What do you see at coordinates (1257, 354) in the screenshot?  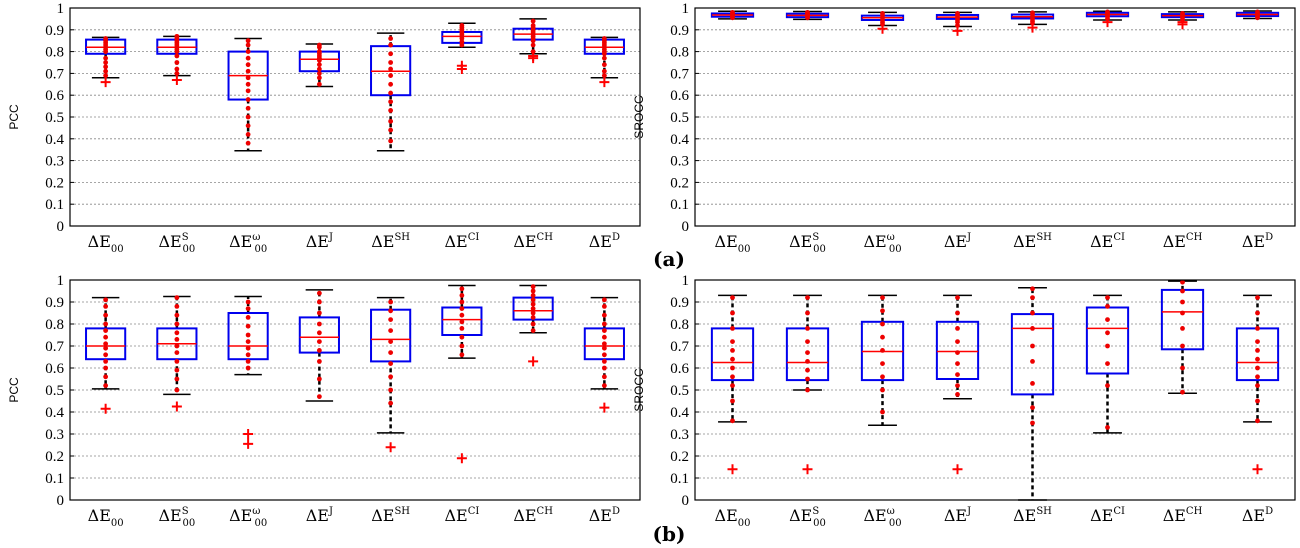 I see `box-iqr` at bounding box center [1257, 354].